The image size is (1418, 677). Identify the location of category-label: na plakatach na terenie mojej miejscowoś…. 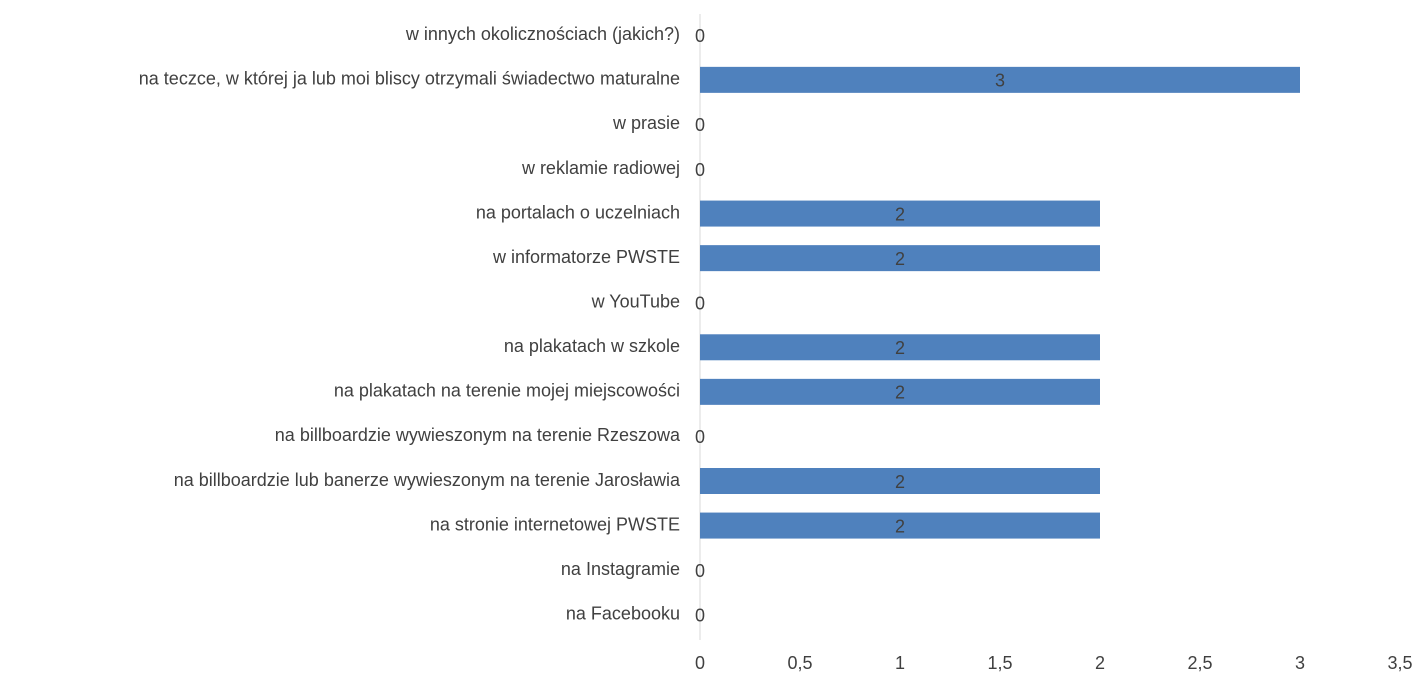
(507, 391).